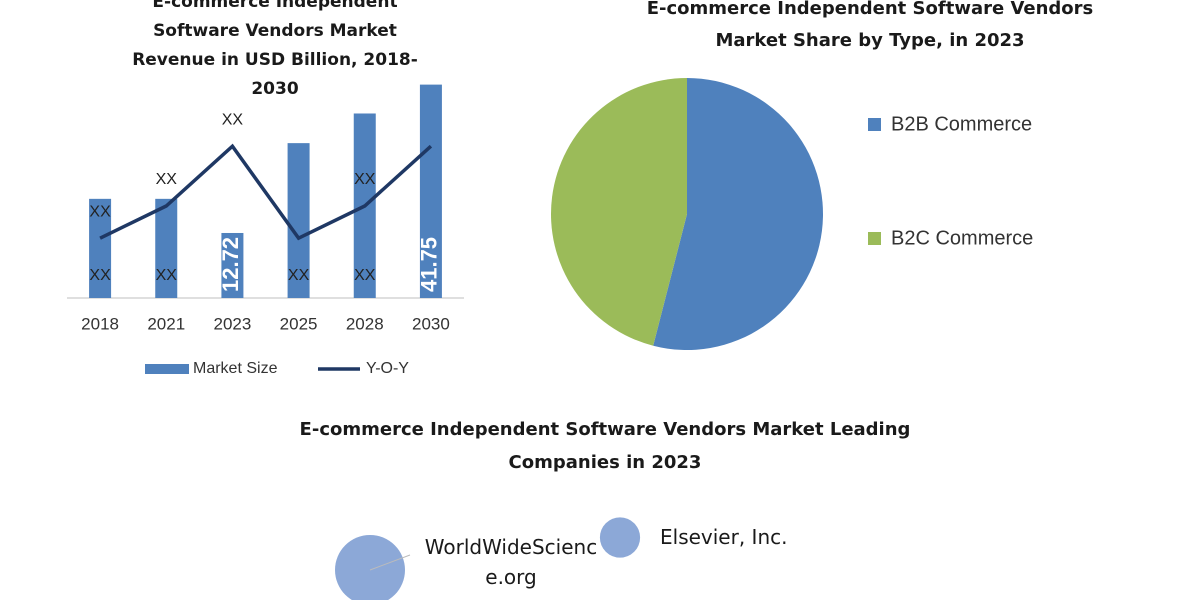 The width and height of the screenshot is (1200, 600). I want to click on legend-label: B2B Commerce, so click(961, 124).